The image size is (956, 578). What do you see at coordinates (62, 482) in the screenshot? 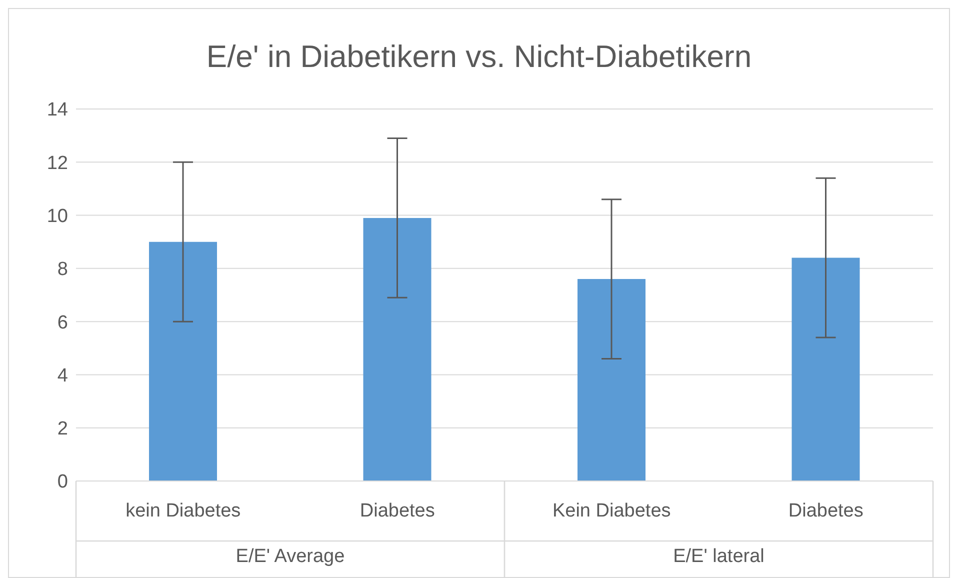
I see `y-tick-label: 0` at bounding box center [62, 482].